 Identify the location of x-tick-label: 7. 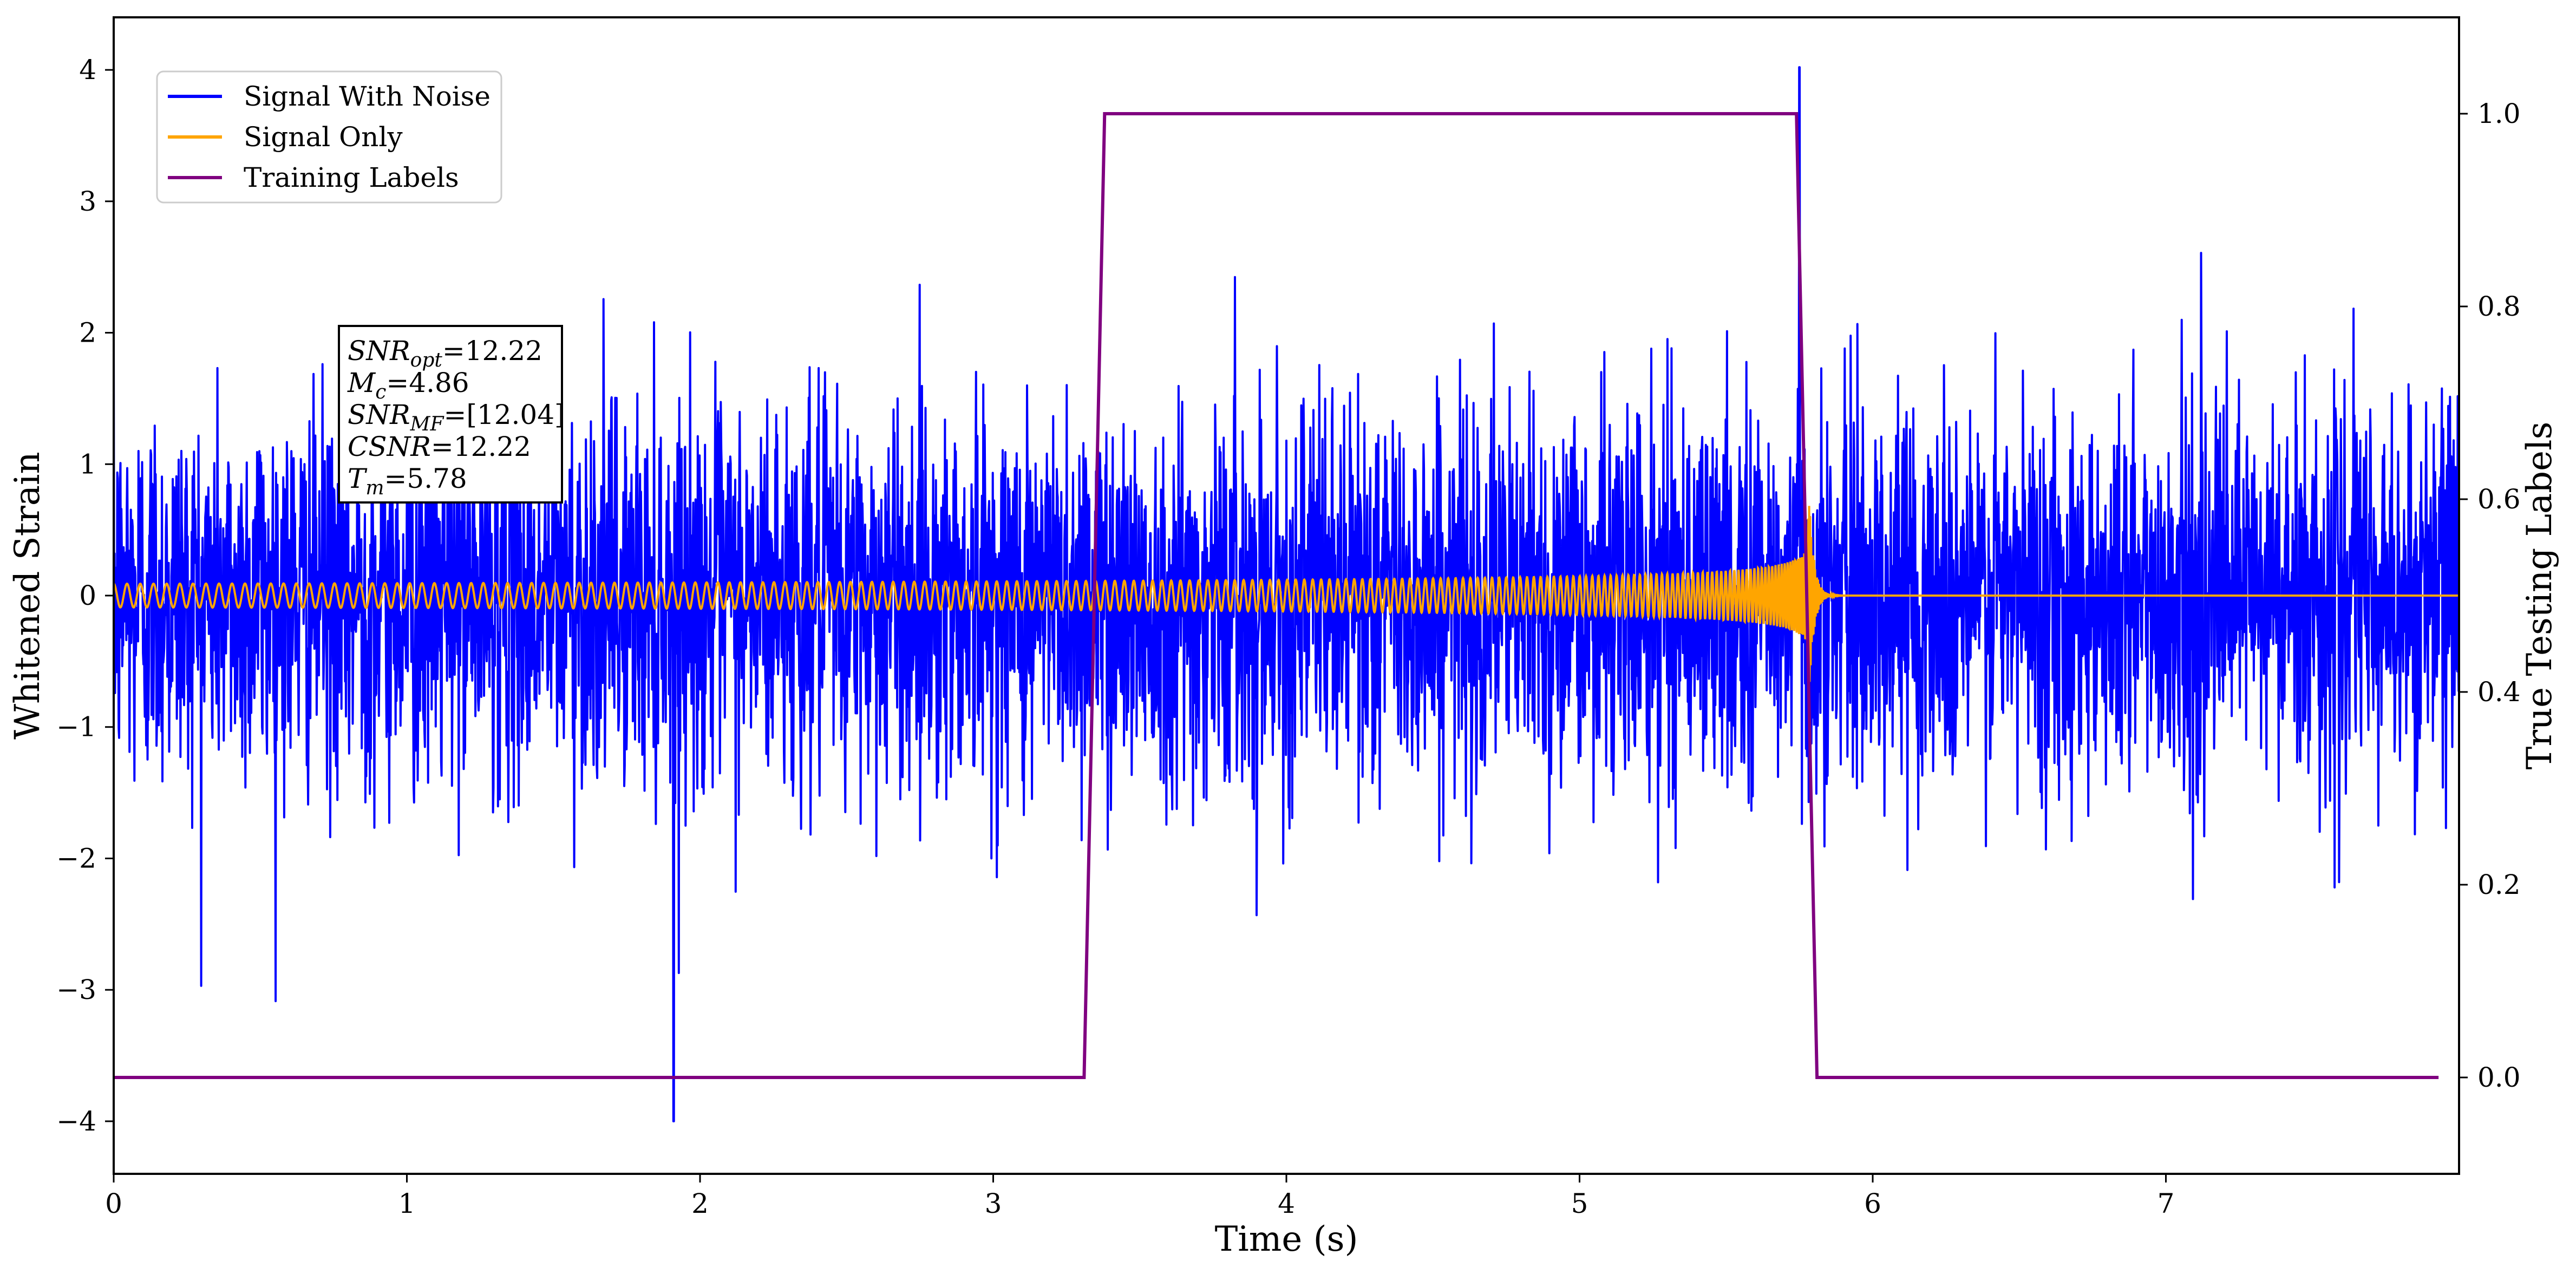
(2166, 1203).